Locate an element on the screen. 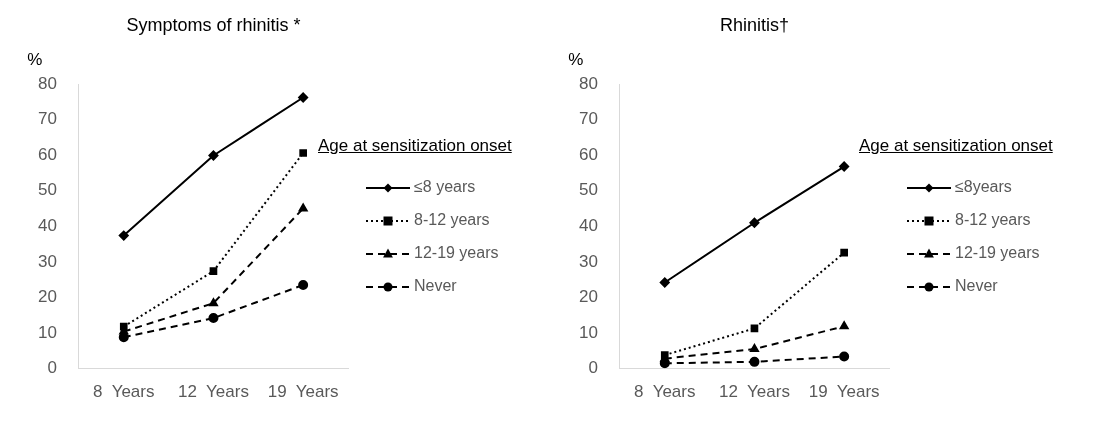 The image size is (1097, 429). chart-title: Rhinitis† is located at coordinates (754, 24).